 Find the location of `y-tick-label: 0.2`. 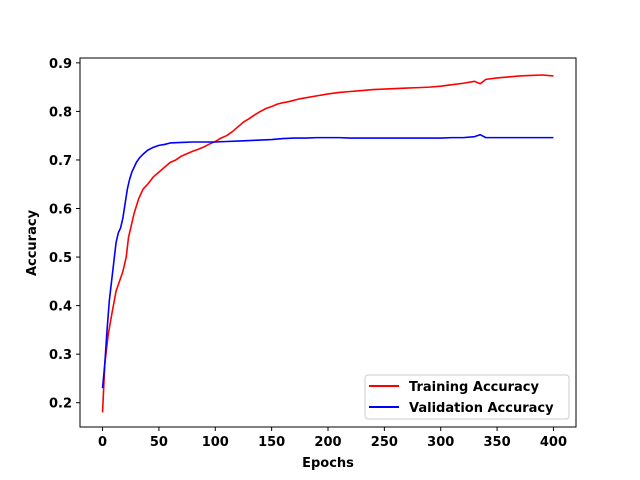

y-tick-label: 0.2 is located at coordinates (60, 404).